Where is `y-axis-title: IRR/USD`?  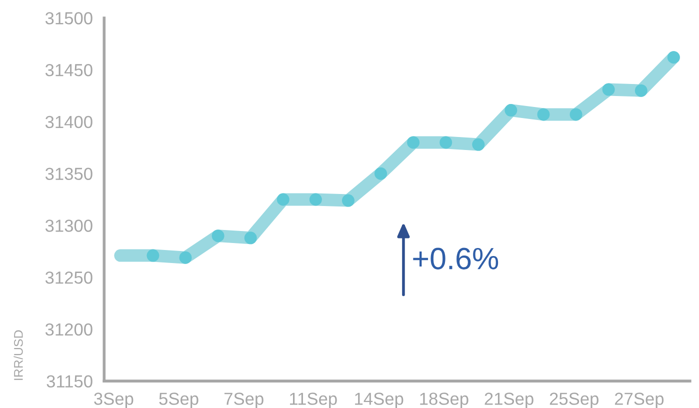 y-axis-title: IRR/USD is located at coordinates (18, 355).